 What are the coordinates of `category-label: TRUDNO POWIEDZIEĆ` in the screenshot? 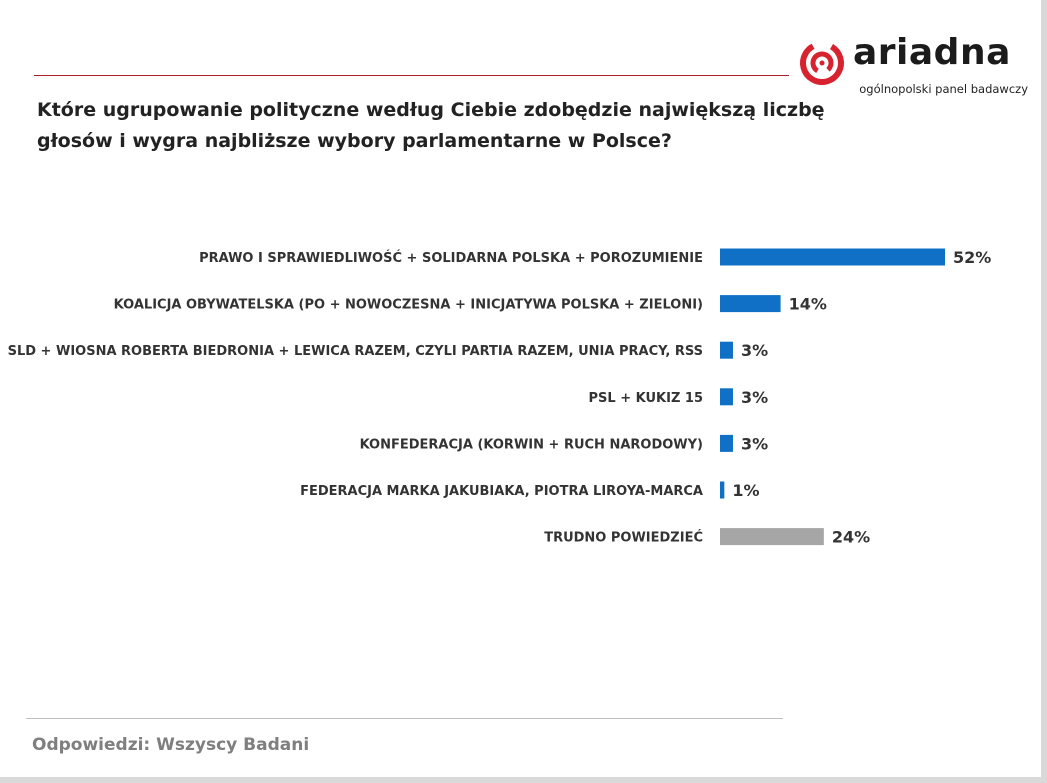 It's located at (623, 538).